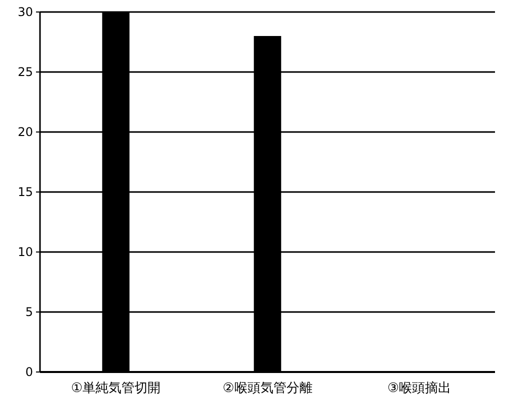 The width and height of the screenshot is (506, 404). I want to click on y-tick-label: 15, so click(25, 192).